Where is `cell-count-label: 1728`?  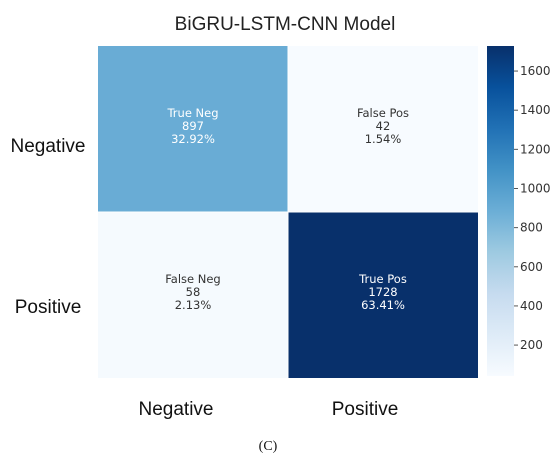 cell-count-label: 1728 is located at coordinates (382, 292).